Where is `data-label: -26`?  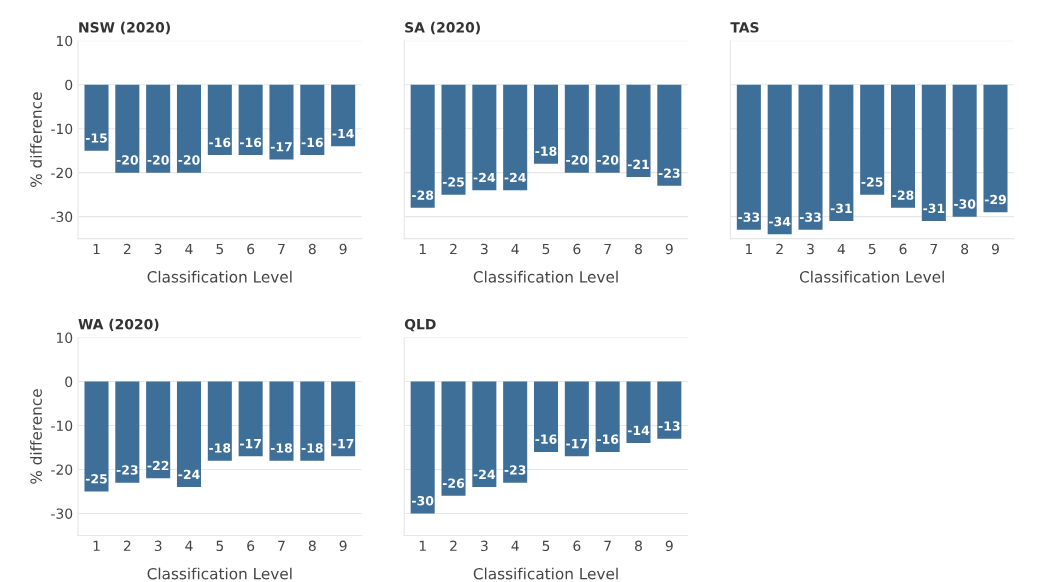
data-label: -26 is located at coordinates (453, 483).